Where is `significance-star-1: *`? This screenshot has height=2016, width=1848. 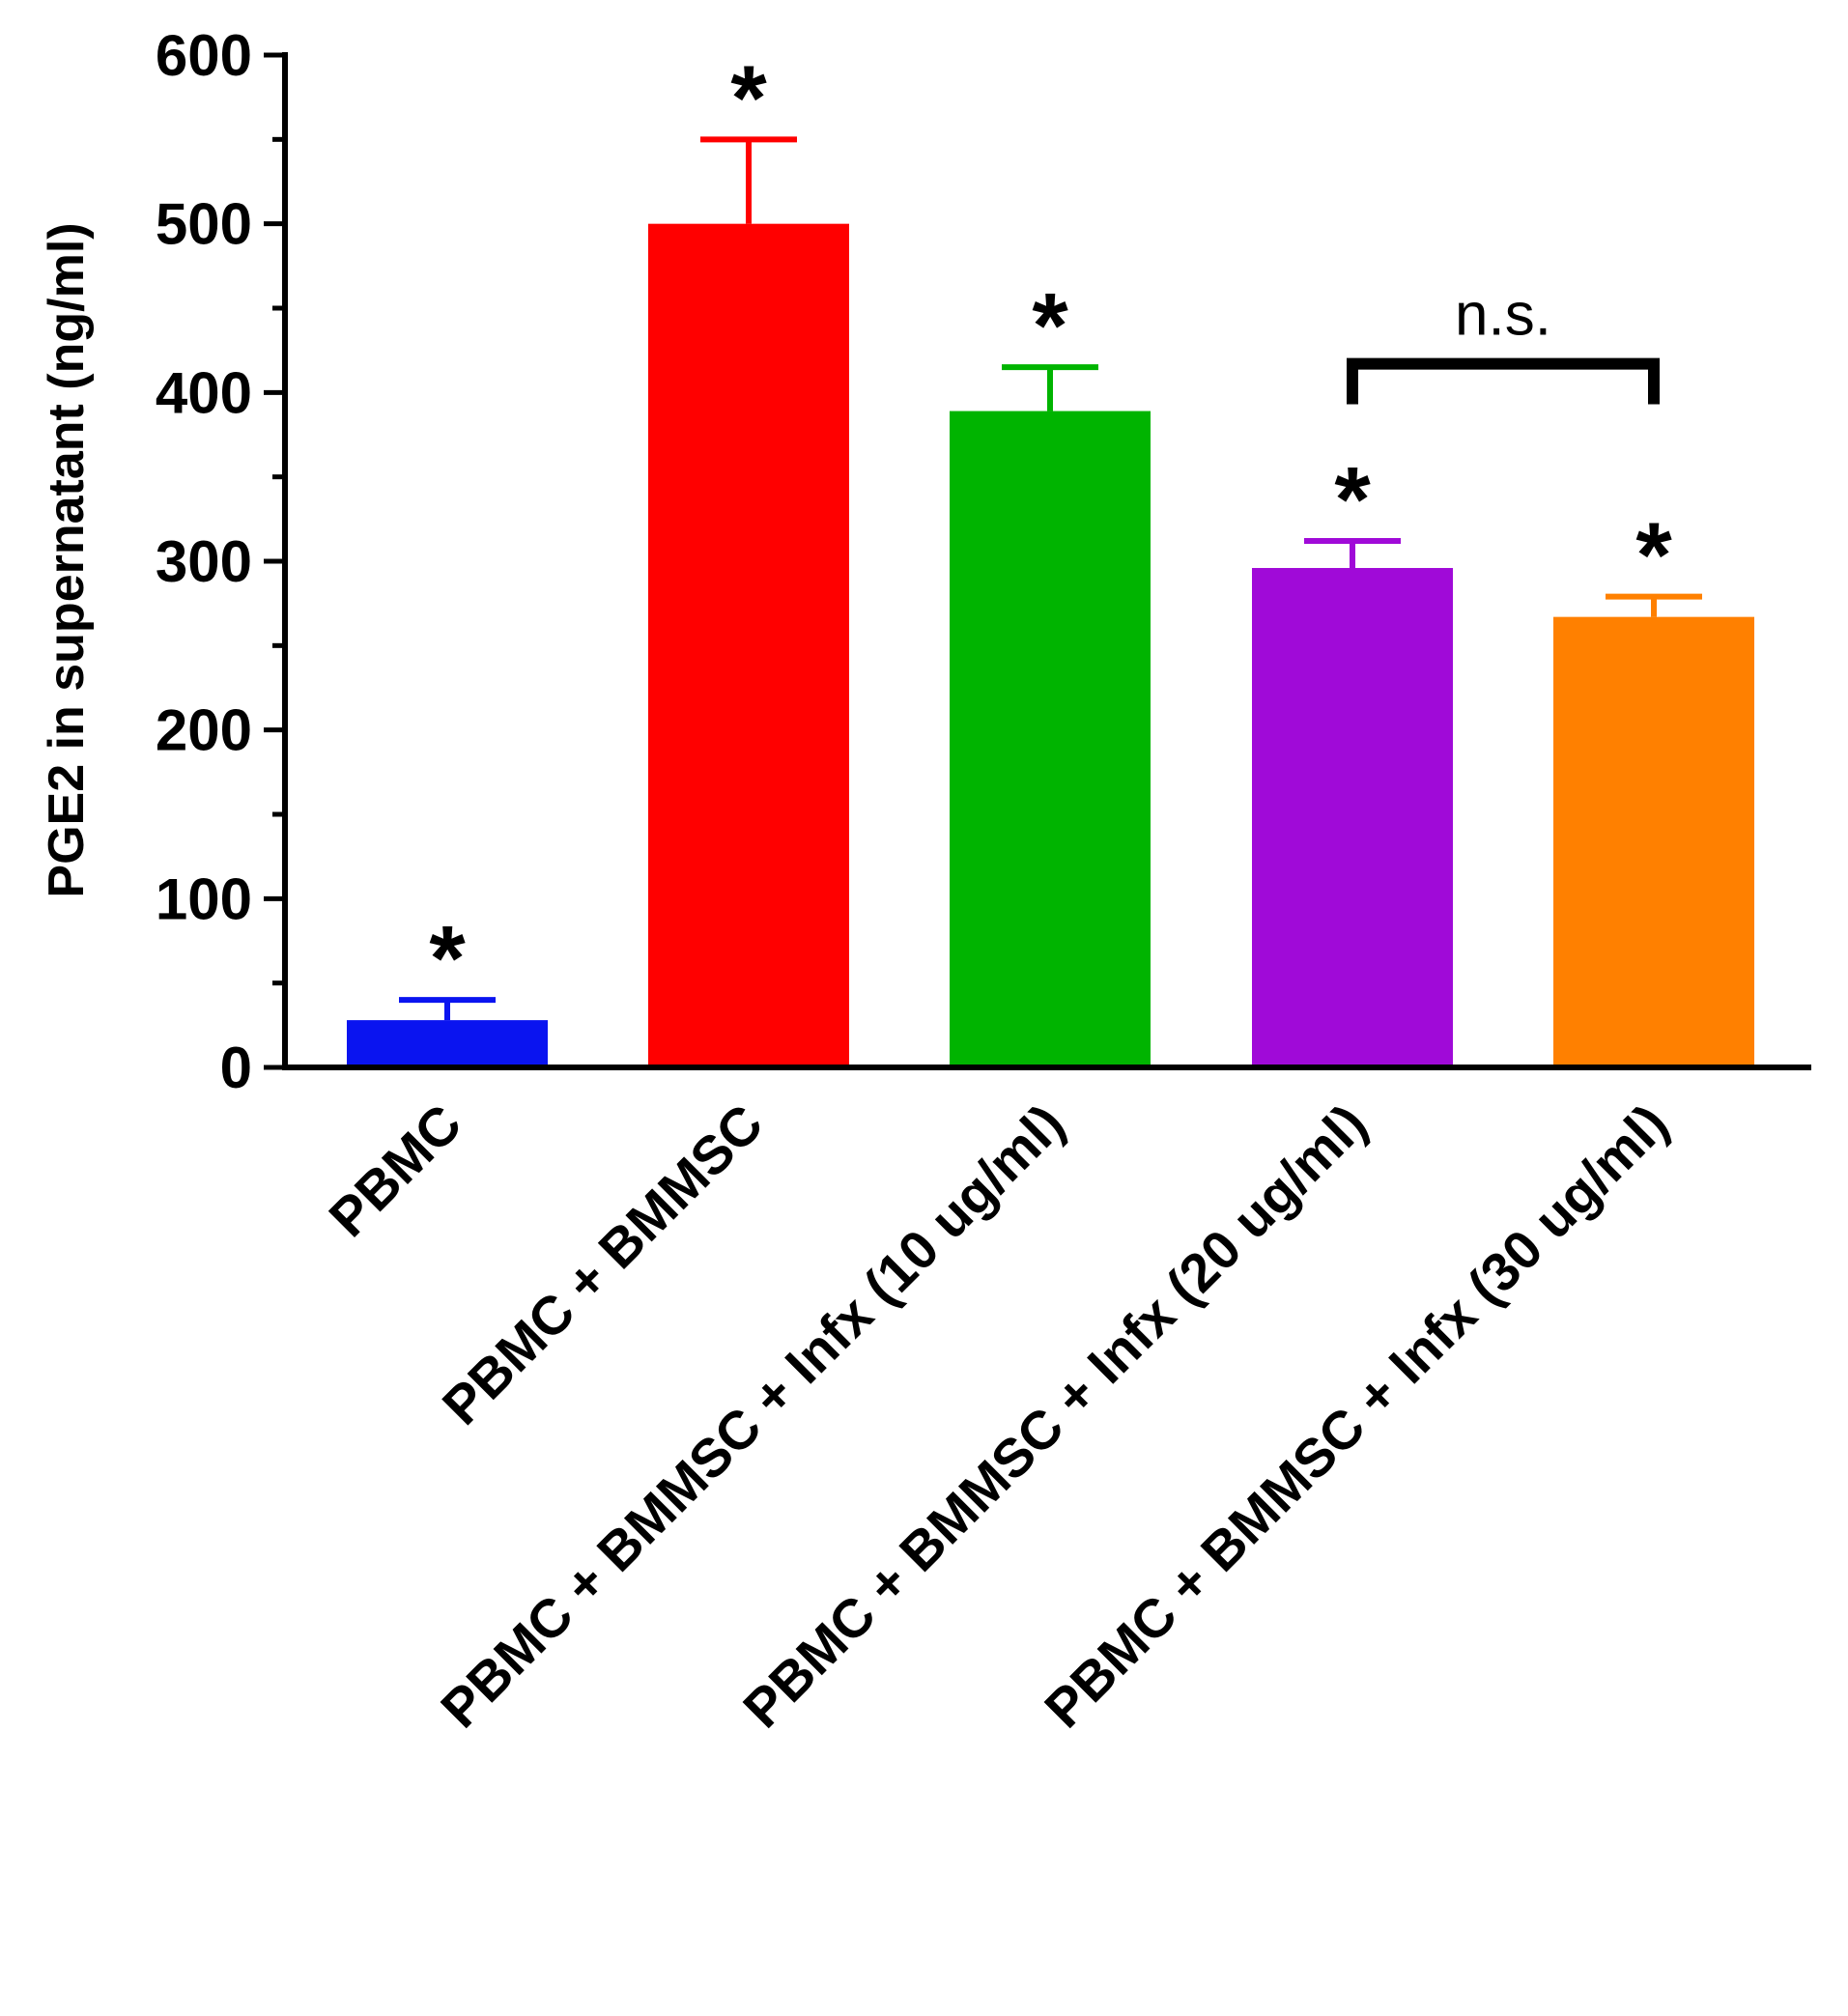
significance-star-1: * is located at coordinates (447, 958).